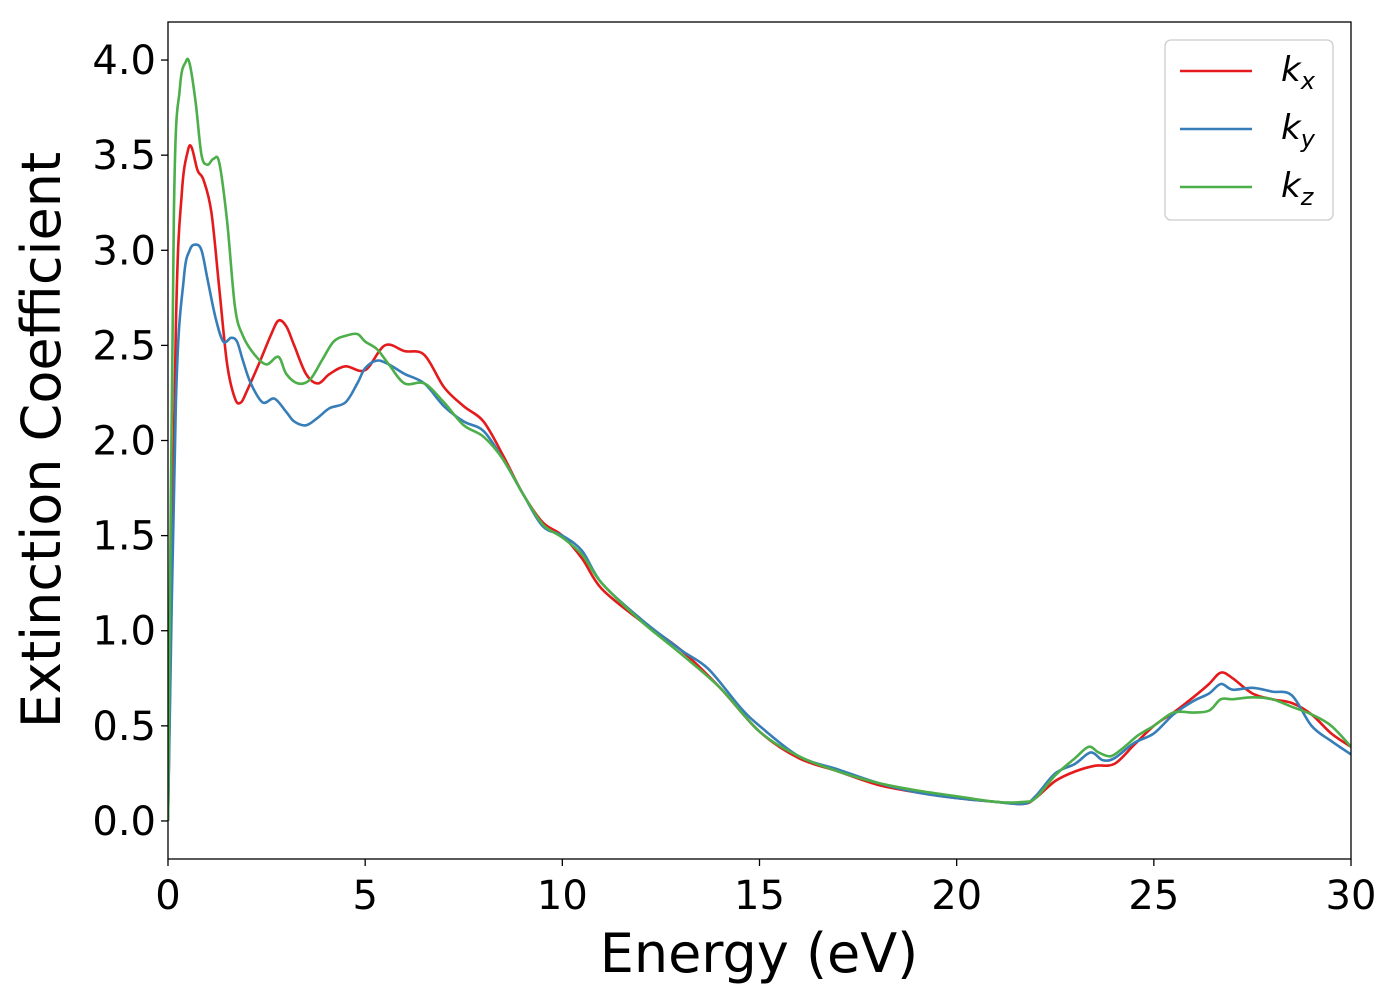 Image resolution: width=1400 pixels, height=1000 pixels. What do you see at coordinates (364, 896) in the screenshot?
I see `x-tick-label: 5` at bounding box center [364, 896].